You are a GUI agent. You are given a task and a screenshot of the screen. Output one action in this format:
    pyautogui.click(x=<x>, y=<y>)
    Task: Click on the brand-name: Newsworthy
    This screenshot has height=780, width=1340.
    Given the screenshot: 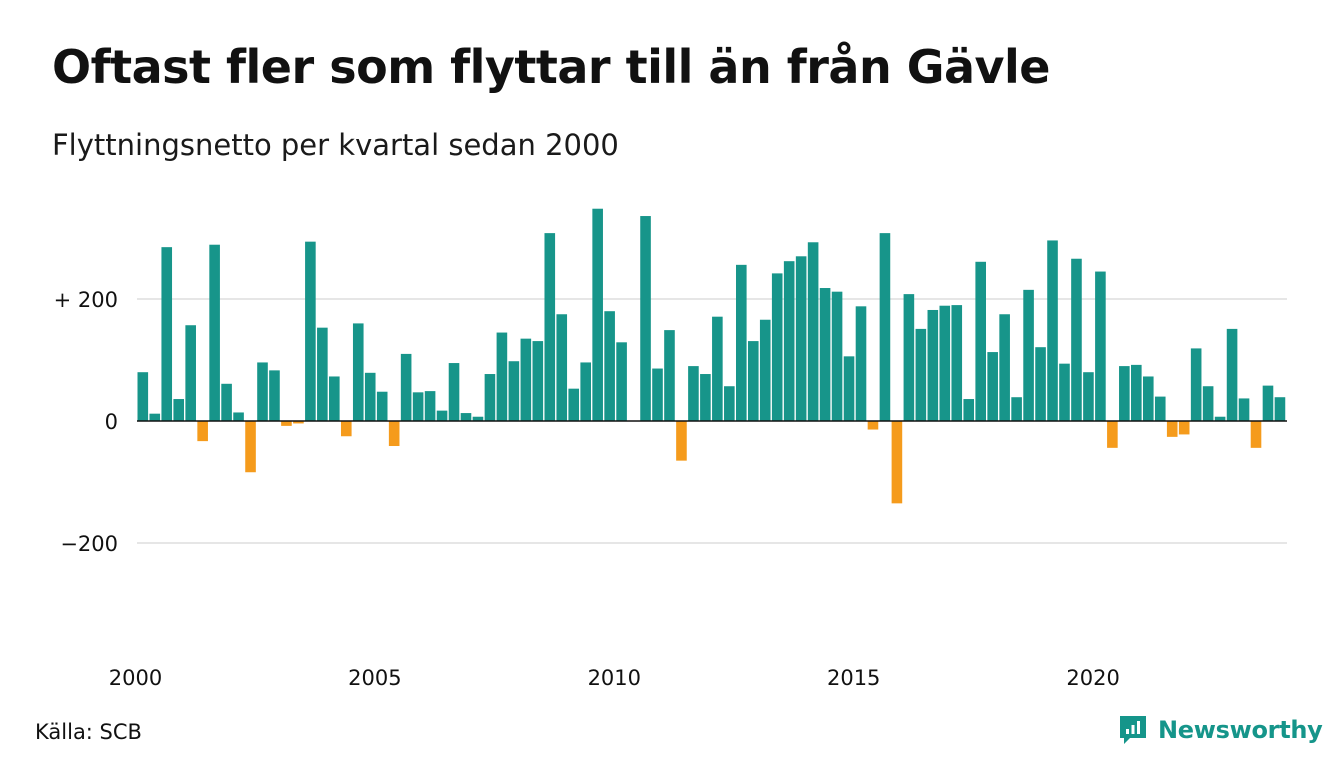 What is the action you would take?
    pyautogui.click(x=1240, y=730)
    